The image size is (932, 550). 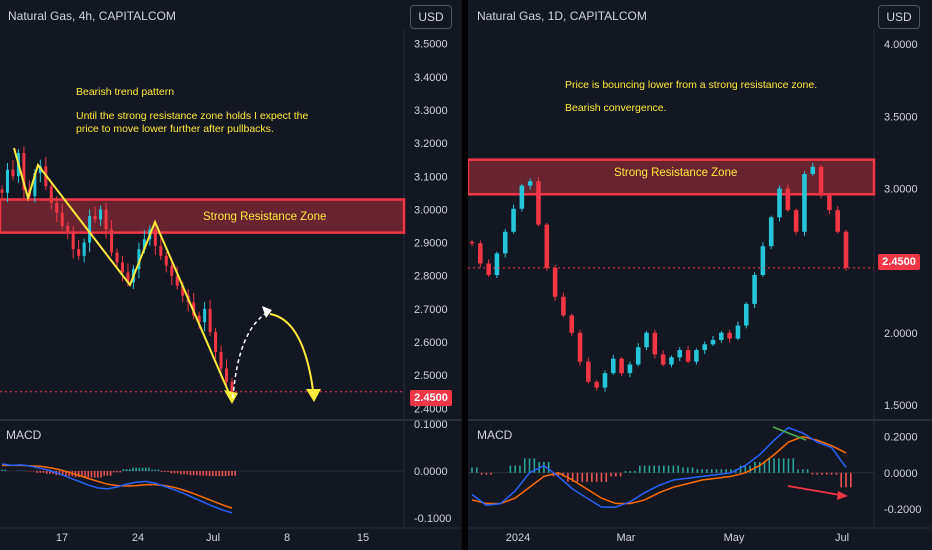 I want to click on pullback-arrowhead, so click(x=267, y=312).